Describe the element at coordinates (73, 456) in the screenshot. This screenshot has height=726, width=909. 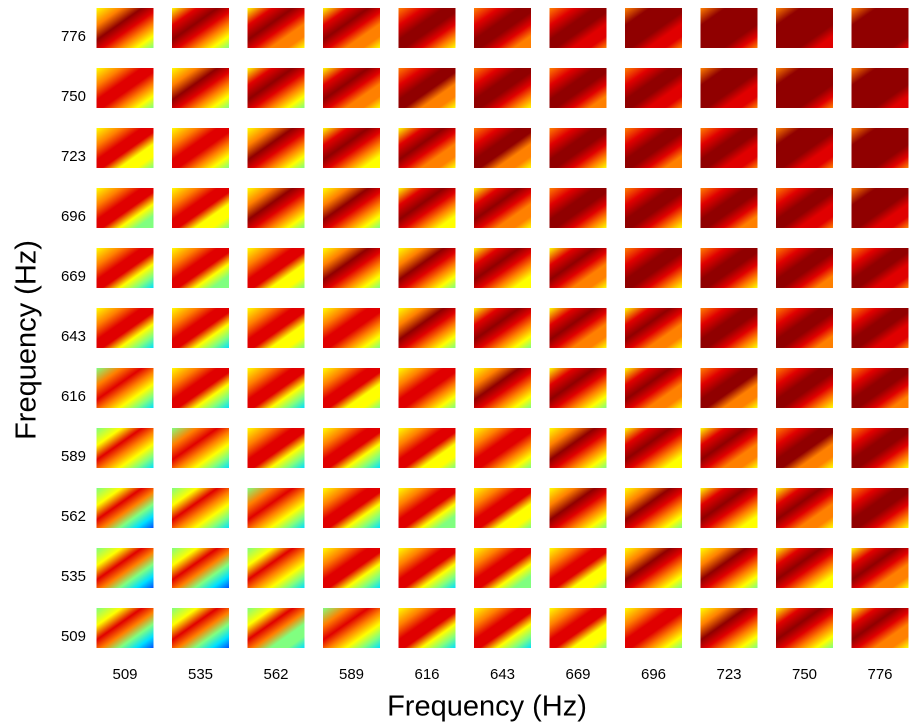
I see `y-tick-label: 589` at that location.